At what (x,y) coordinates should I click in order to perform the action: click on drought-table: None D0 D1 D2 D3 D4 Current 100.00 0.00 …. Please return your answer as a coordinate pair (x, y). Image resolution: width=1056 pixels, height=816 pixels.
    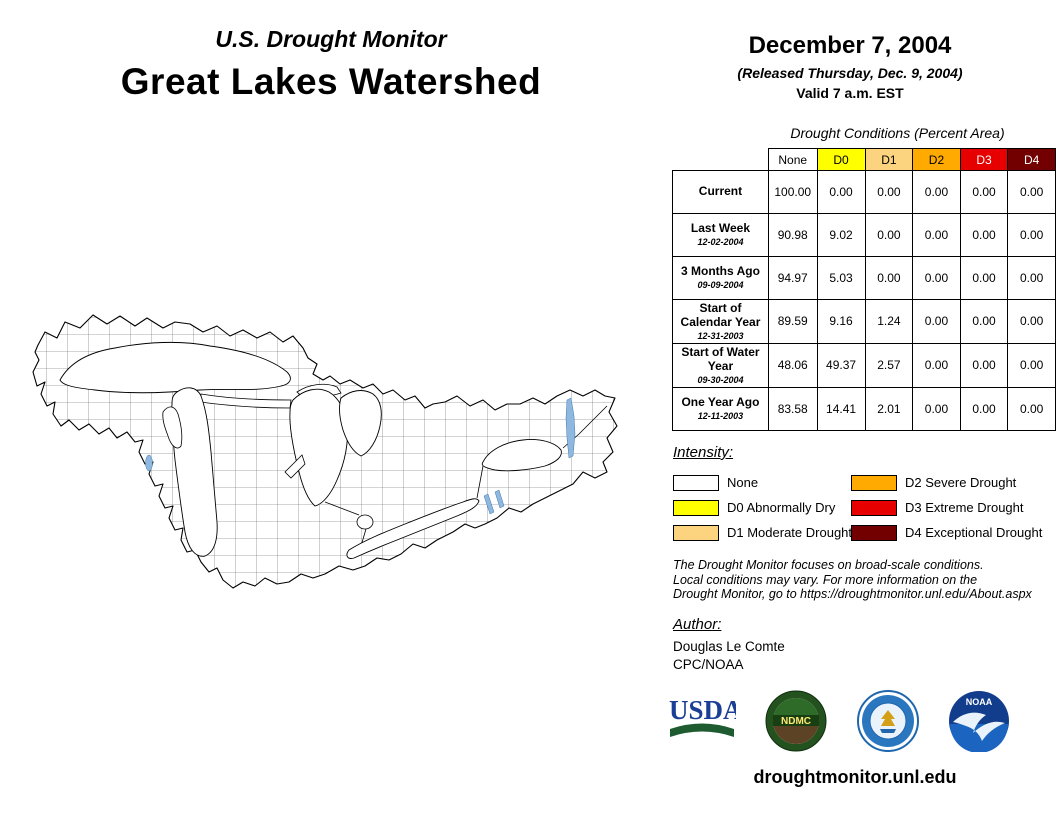
    Looking at the image, I should click on (864, 289).